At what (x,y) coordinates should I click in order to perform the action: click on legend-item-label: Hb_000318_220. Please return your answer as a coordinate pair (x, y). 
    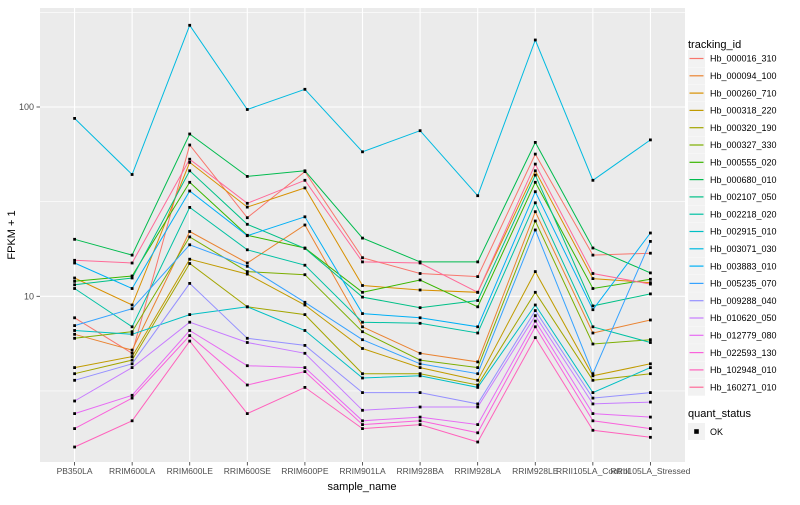
    Looking at the image, I should click on (743, 111).